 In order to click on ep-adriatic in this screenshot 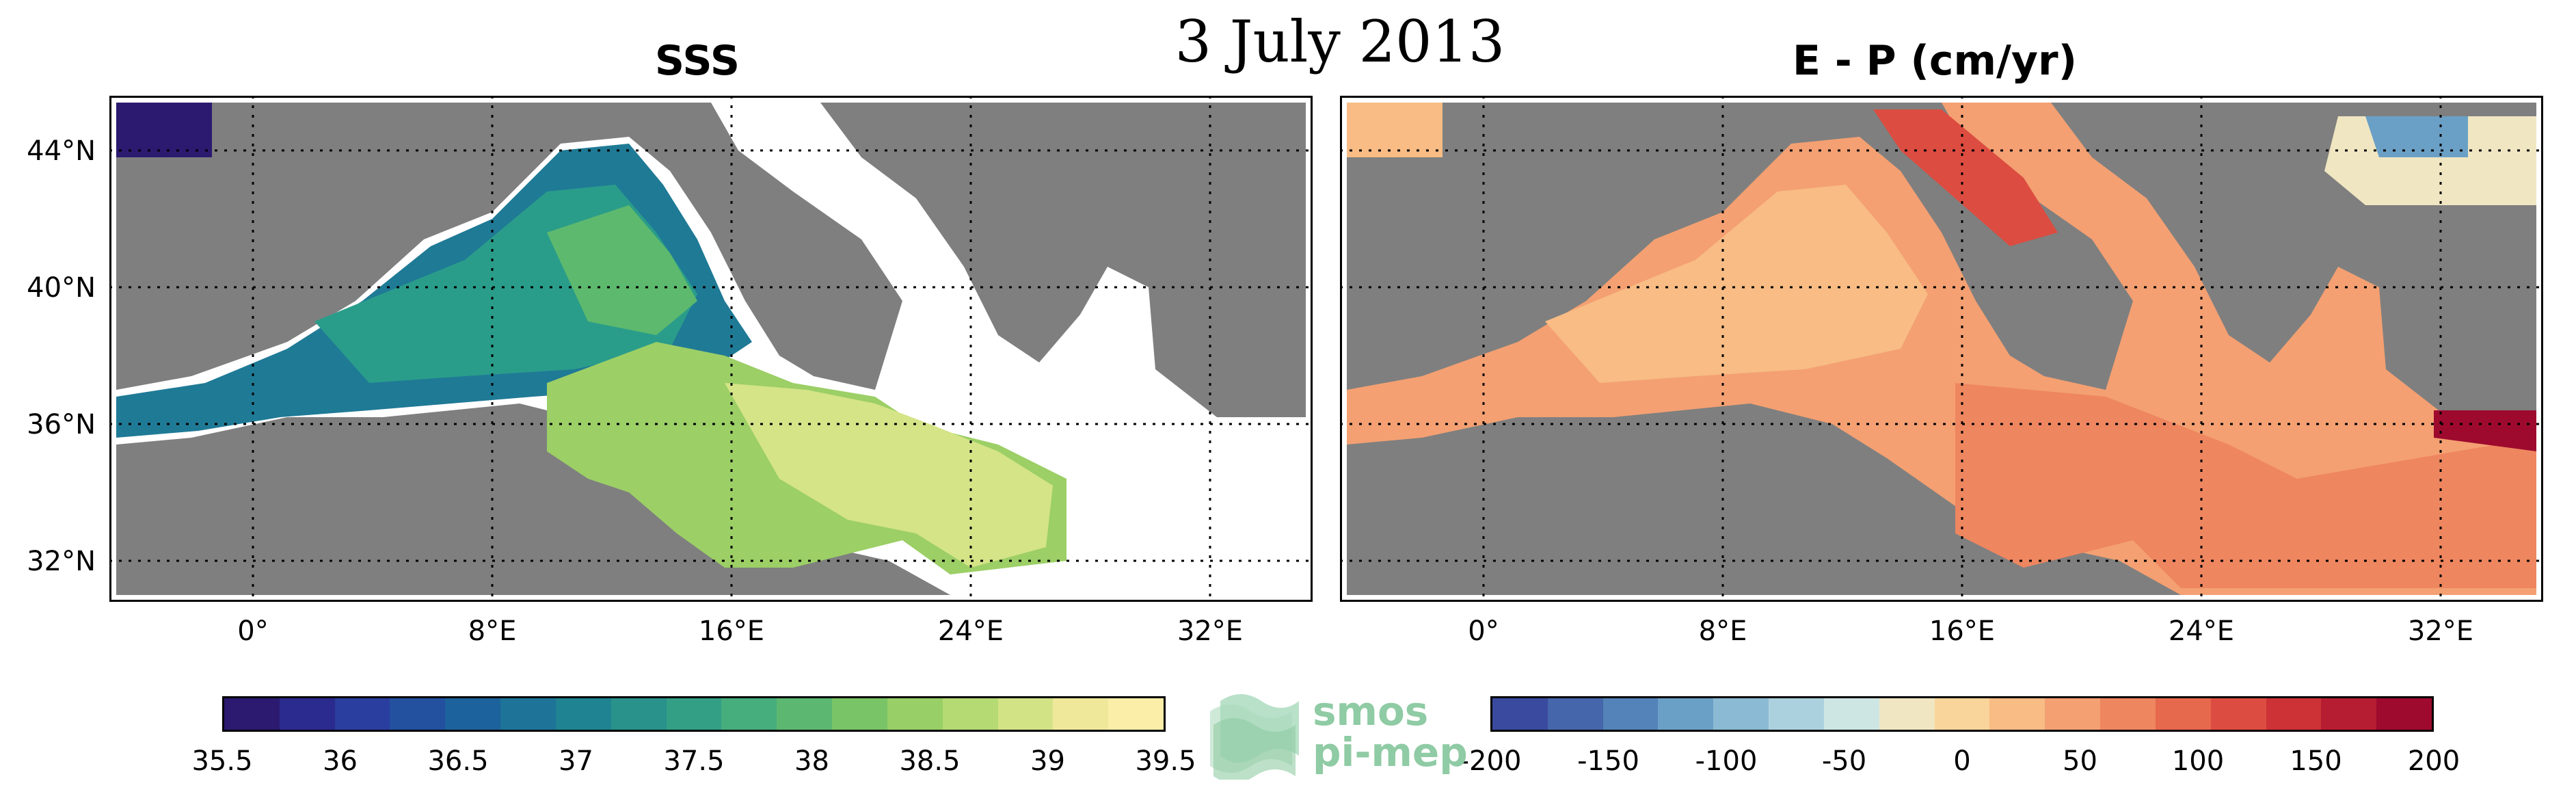, I will do `click(1965, 177)`.